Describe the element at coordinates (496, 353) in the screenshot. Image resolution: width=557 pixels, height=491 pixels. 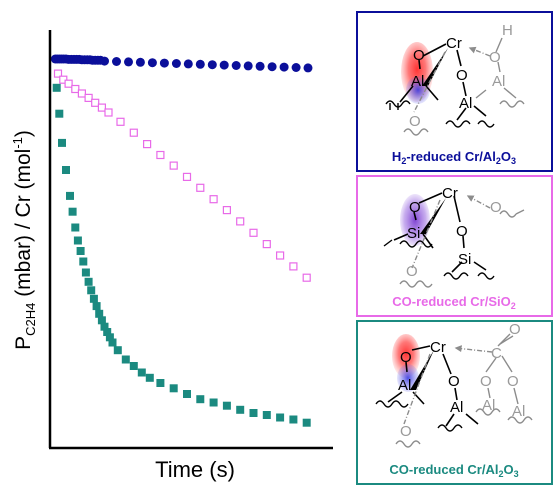
I see `atom-c: C` at that location.